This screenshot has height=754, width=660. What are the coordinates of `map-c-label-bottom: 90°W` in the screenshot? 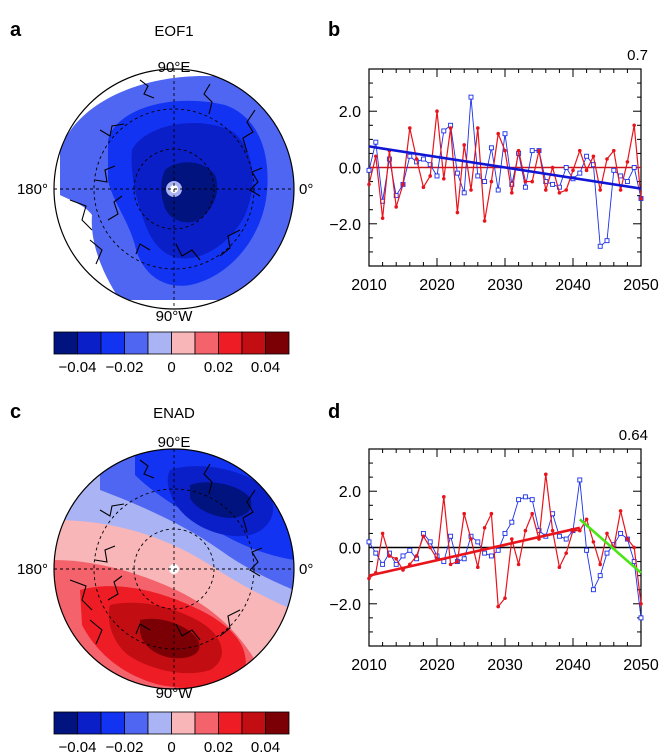 It's located at (175, 693).